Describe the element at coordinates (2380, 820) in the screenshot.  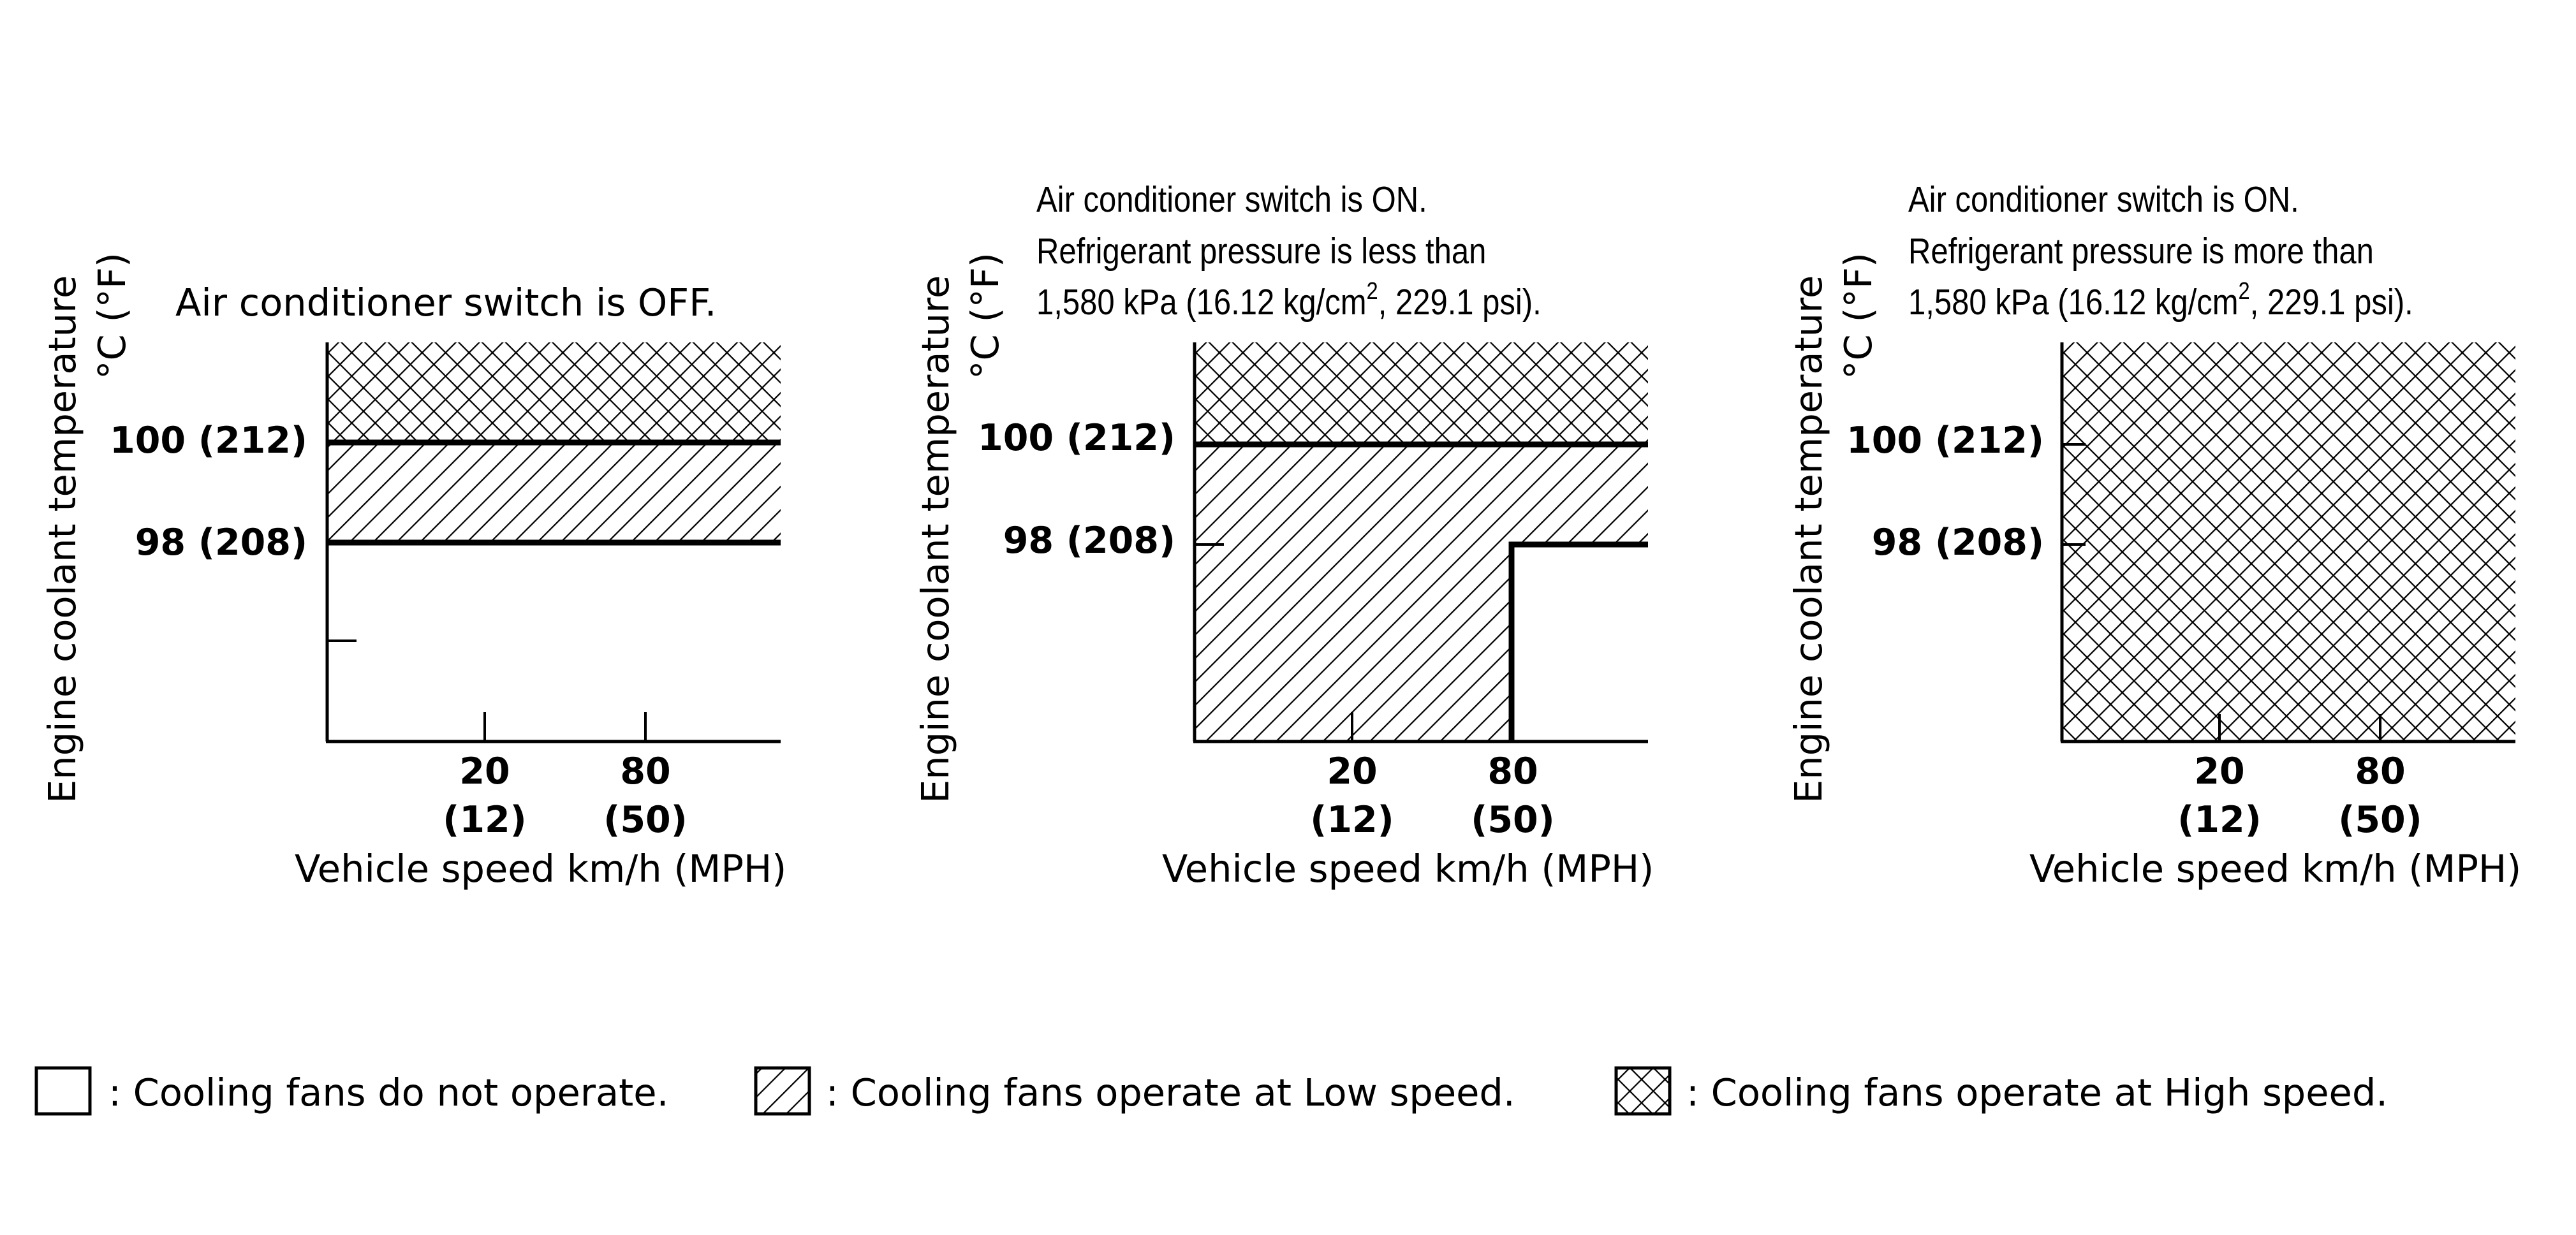
I see `panel-3-x-tick-80-mph: (50)` at that location.